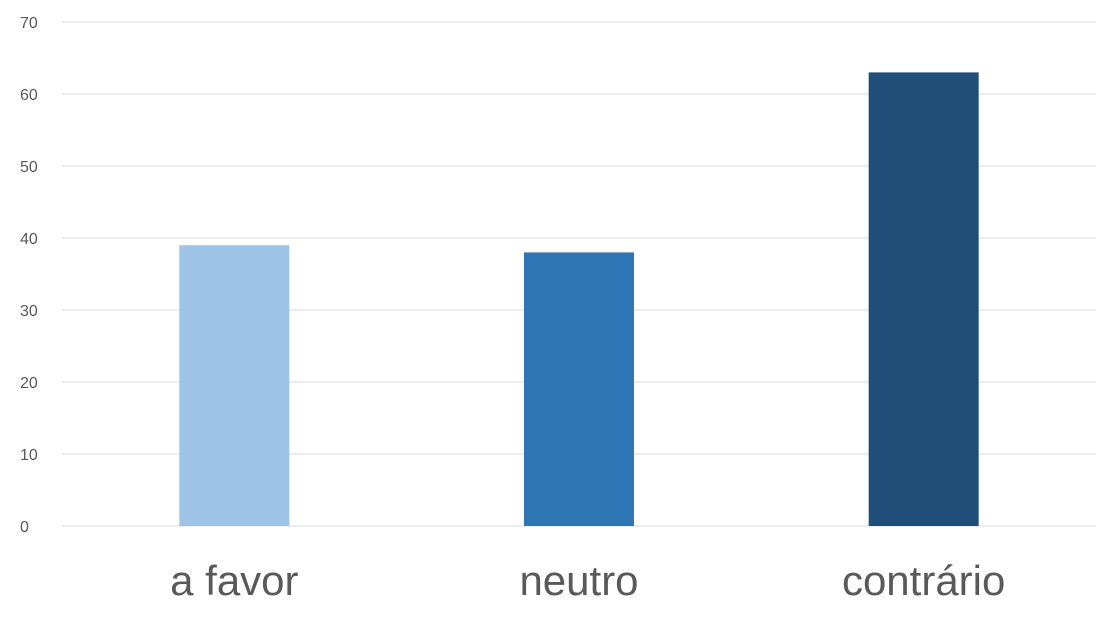 This screenshot has width=1109, height=622. Describe the element at coordinates (579, 389) in the screenshot. I see `bar-neutro` at that location.